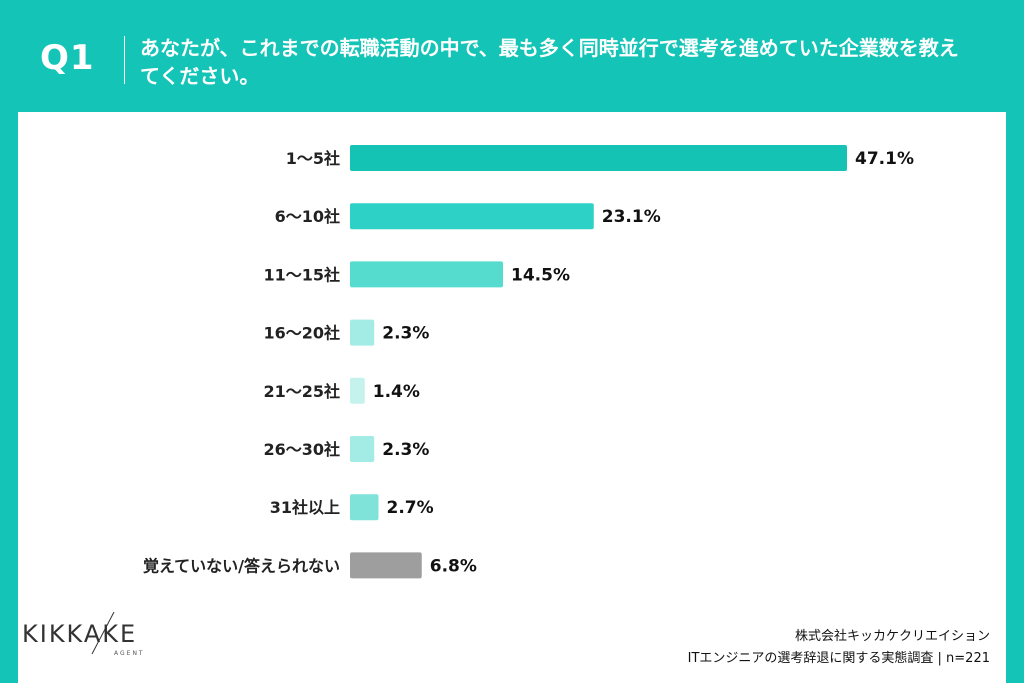 This screenshot has width=1024, height=683. I want to click on header-divider, so click(124, 60).